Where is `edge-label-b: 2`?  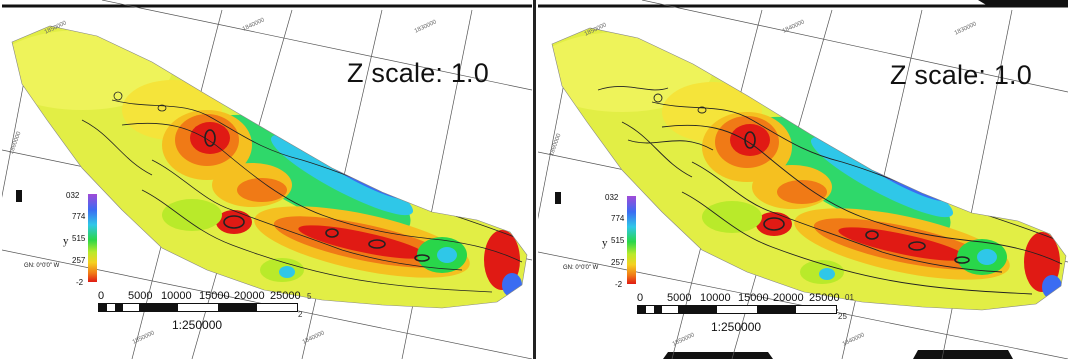 edge-label-b: 2 is located at coordinates (300, 314).